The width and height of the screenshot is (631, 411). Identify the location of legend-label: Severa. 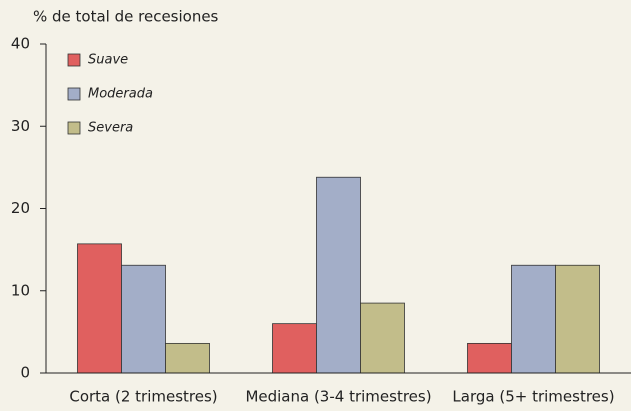
(110, 128).